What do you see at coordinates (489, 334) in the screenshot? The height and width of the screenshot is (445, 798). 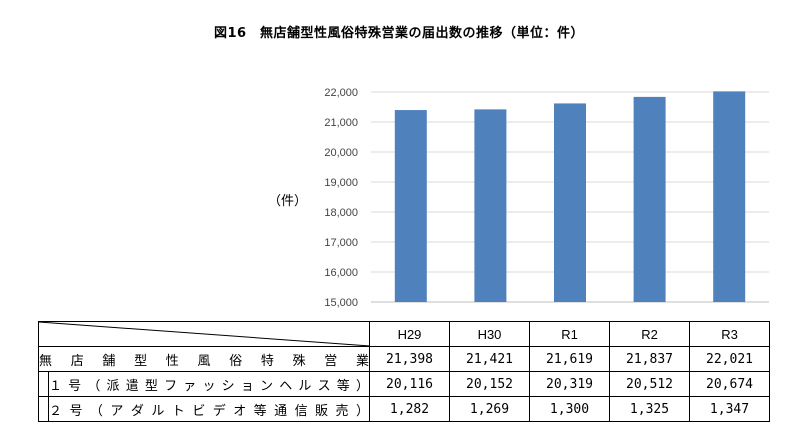 I see `table-header-cell: H30` at bounding box center [489, 334].